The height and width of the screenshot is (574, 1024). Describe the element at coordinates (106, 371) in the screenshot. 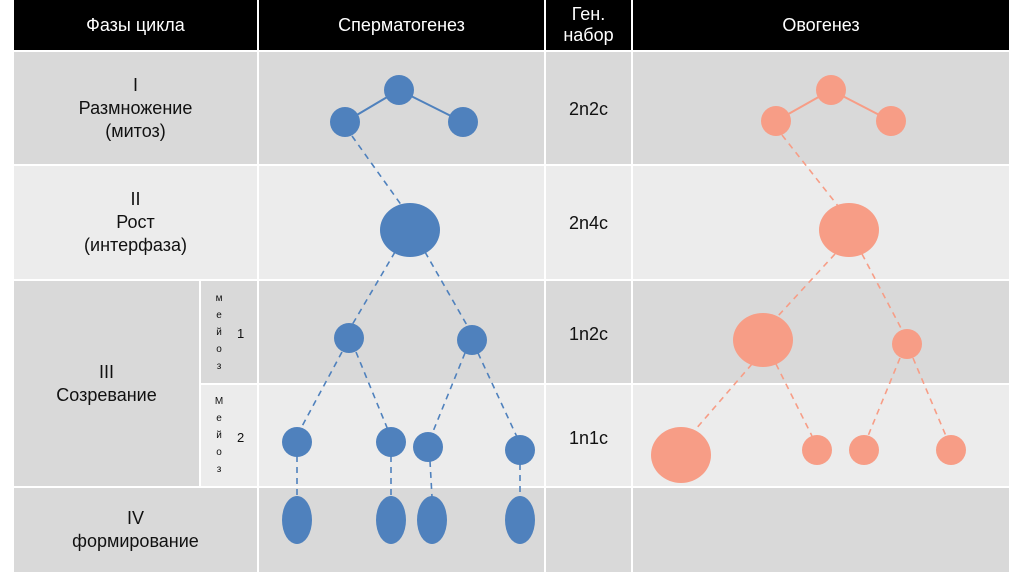

I see `phase-num: III` at that location.